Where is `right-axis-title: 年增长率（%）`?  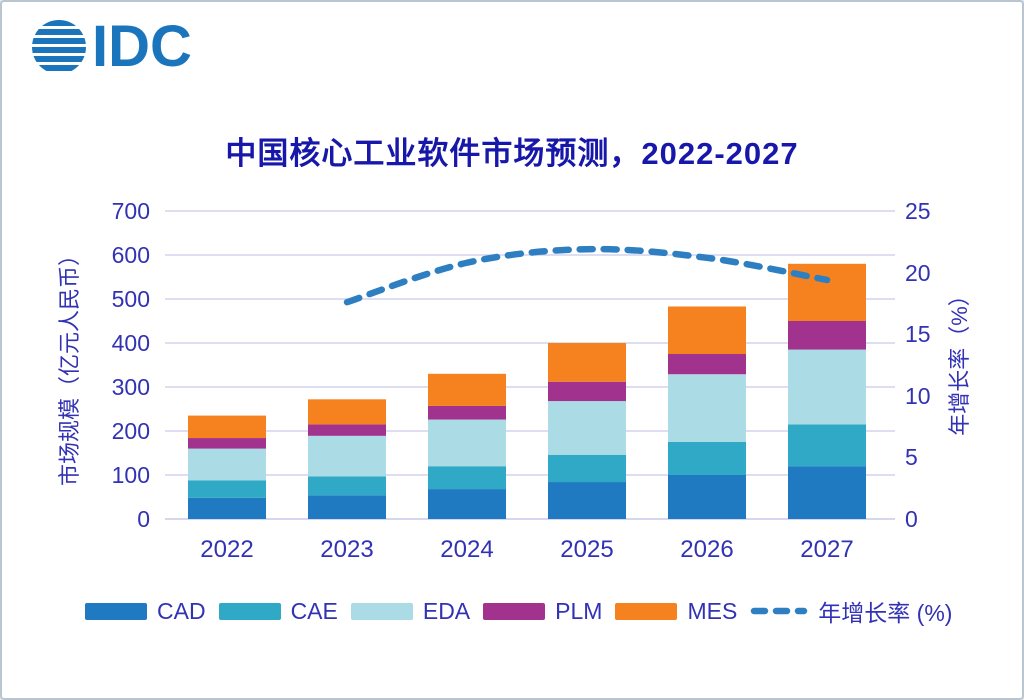
right-axis-title: 年增长率（%） is located at coordinates (959, 360).